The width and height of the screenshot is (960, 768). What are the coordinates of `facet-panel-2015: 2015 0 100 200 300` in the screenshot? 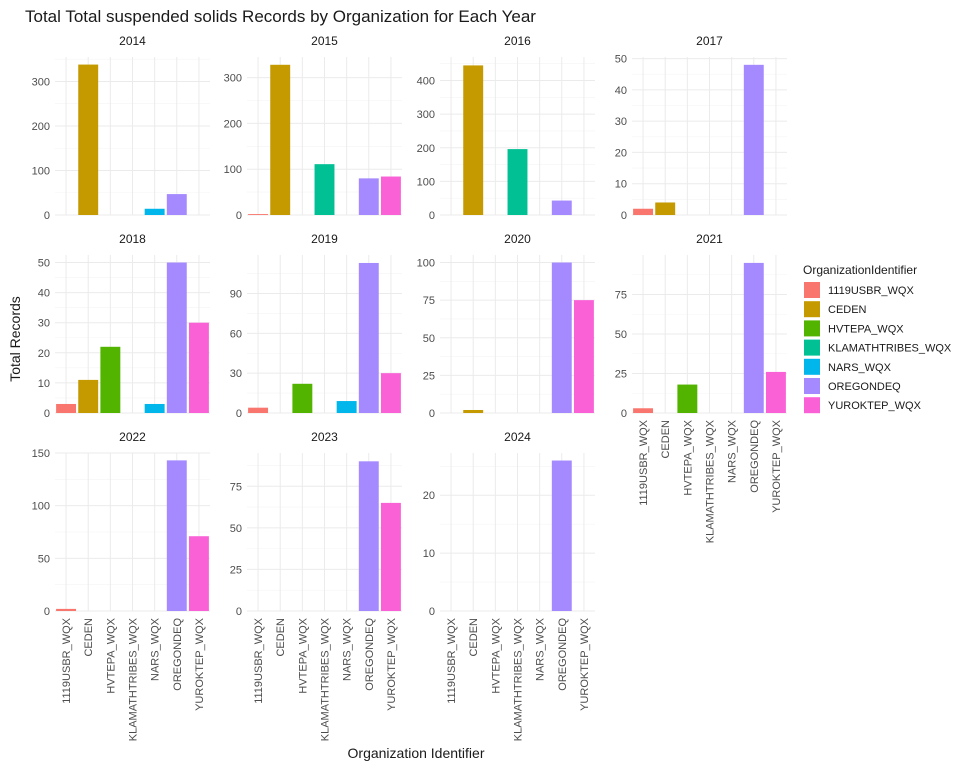 It's located at (313, 128).